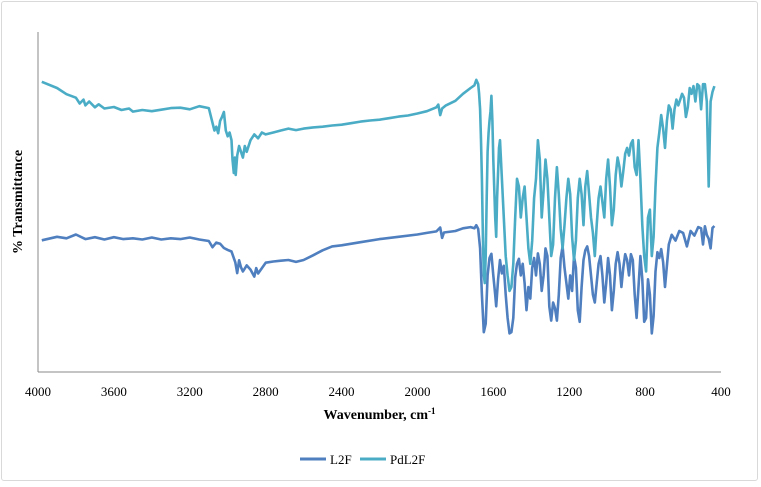 Image resolution: width=761 pixels, height=487 pixels. What do you see at coordinates (721, 391) in the screenshot?
I see `x-tick-label: 400` at bounding box center [721, 391].